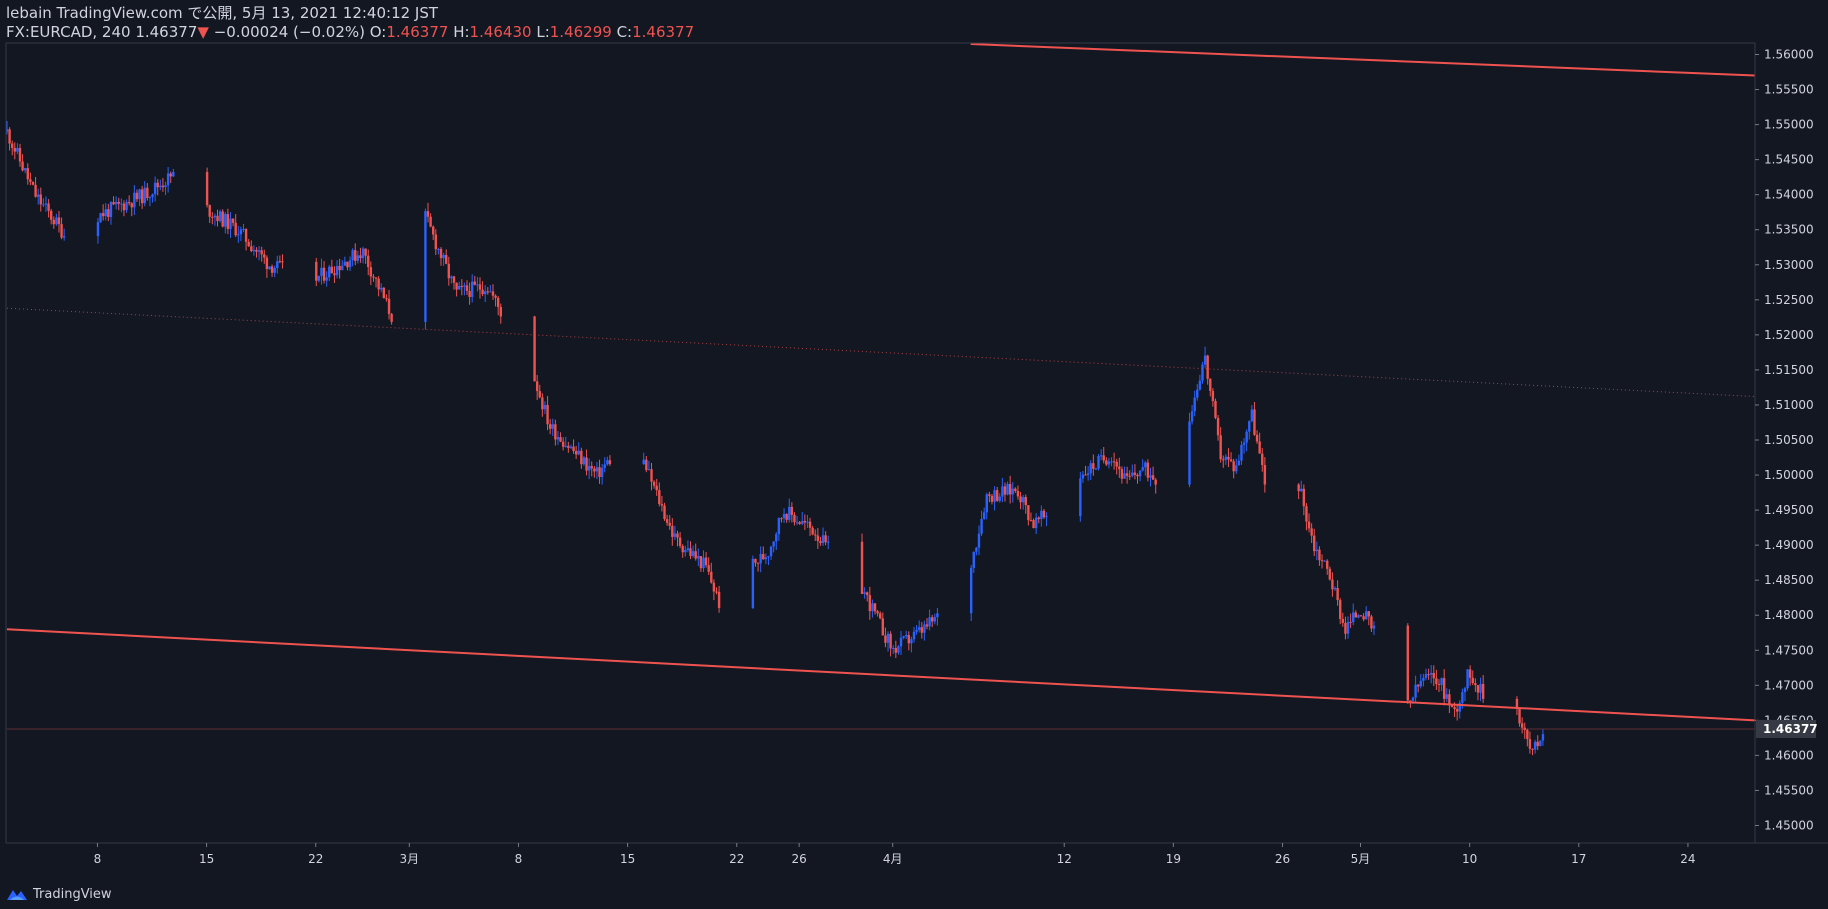 The image size is (1828, 909). What do you see at coordinates (881, 352) in the screenshot?
I see `middle-channel-trendline` at bounding box center [881, 352].